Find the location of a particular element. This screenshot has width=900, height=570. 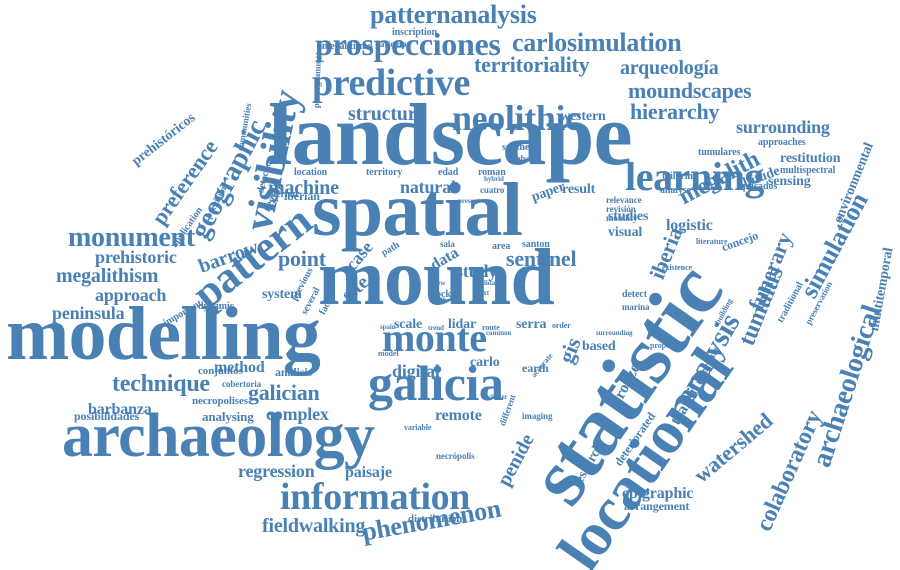

word-135: detect is located at coordinates (634, 294).